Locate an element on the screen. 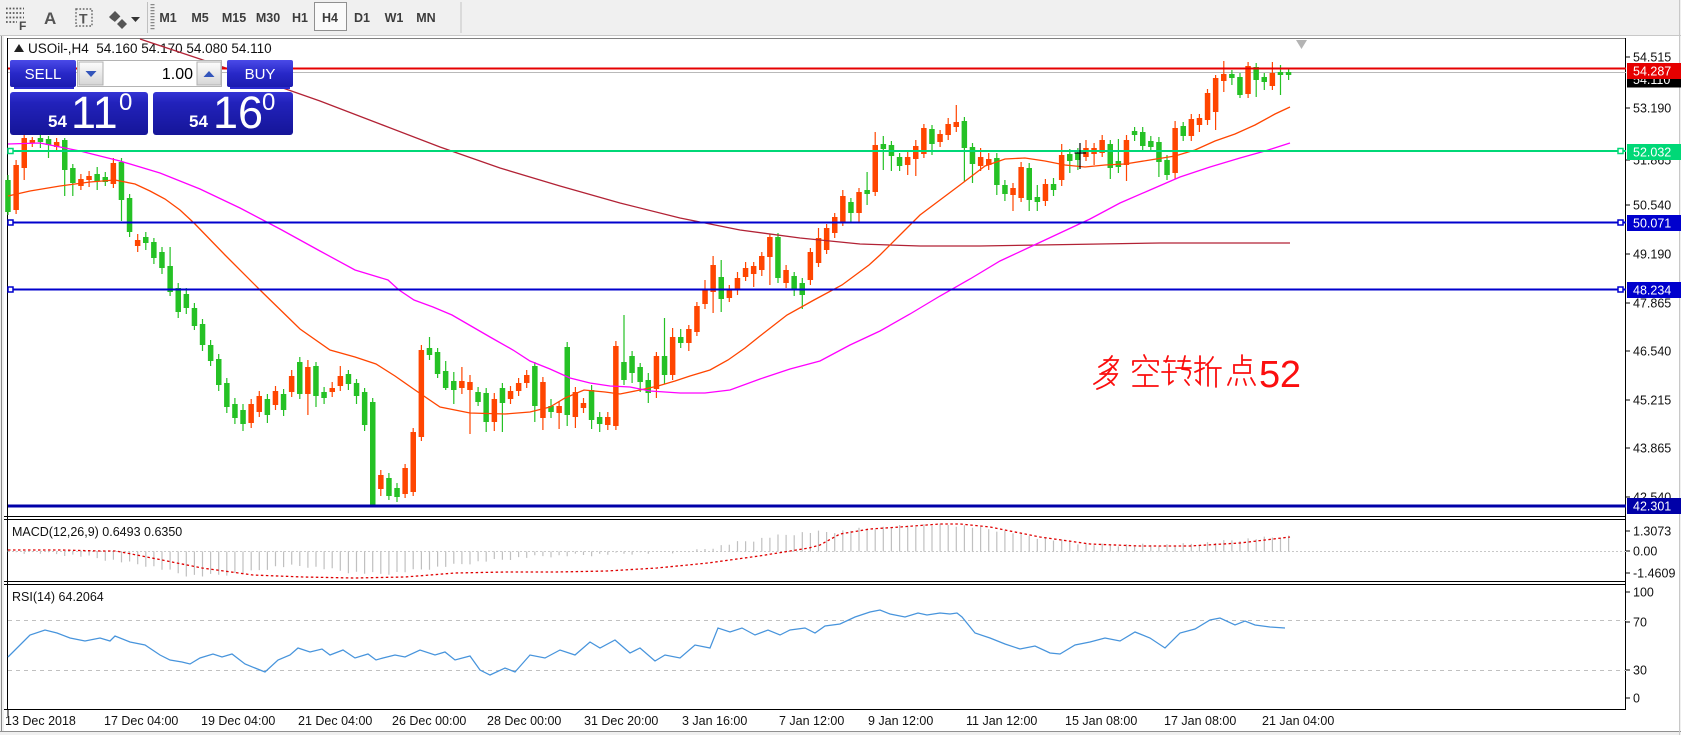 This screenshot has height=735, width=1681. svg-text: 17 Jan 08:00 is located at coordinates (1200, 721).